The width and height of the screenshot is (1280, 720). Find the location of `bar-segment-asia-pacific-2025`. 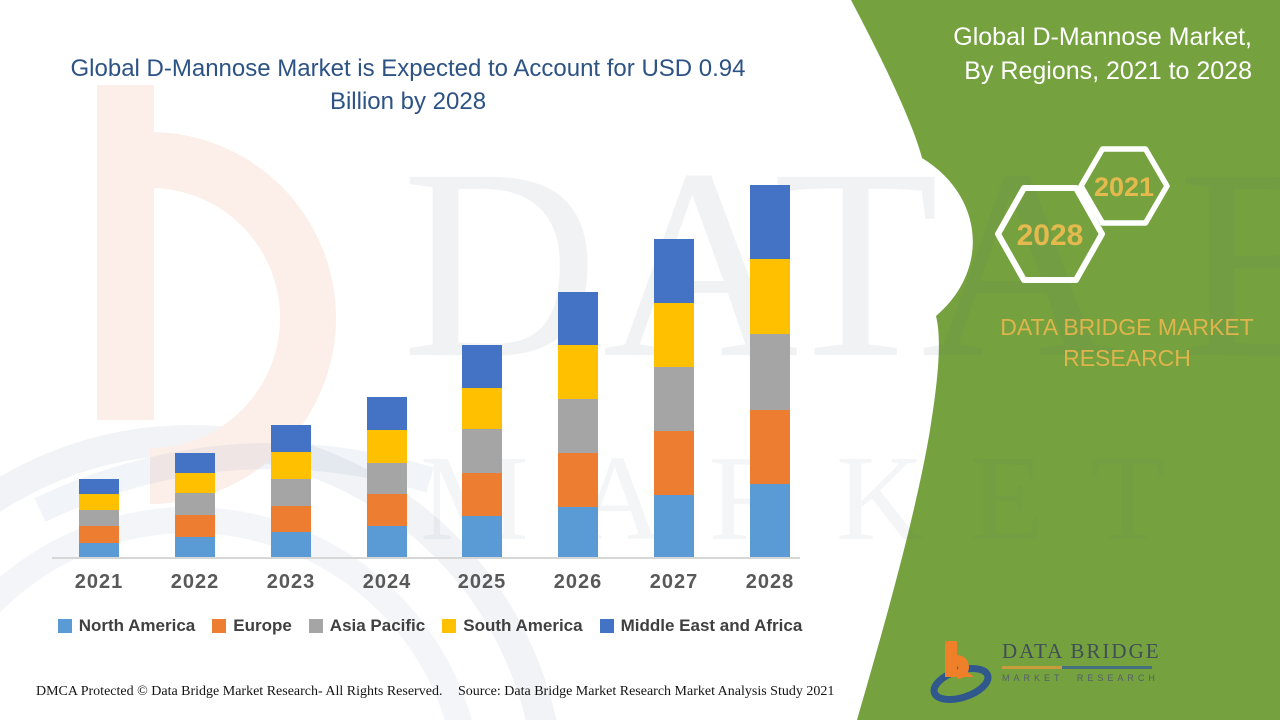

bar-segment-asia-pacific-2025 is located at coordinates (482, 451).